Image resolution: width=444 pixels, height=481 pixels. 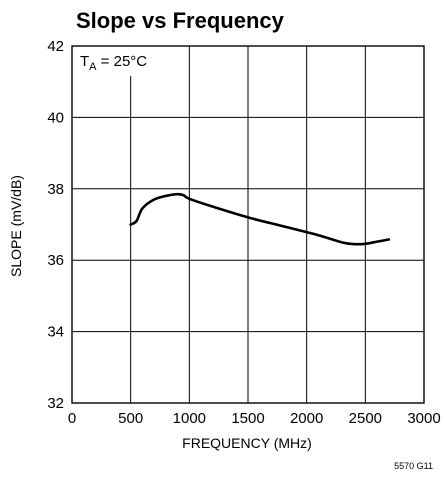 I want to click on y-tick-label-42: 42, so click(x=55, y=46).